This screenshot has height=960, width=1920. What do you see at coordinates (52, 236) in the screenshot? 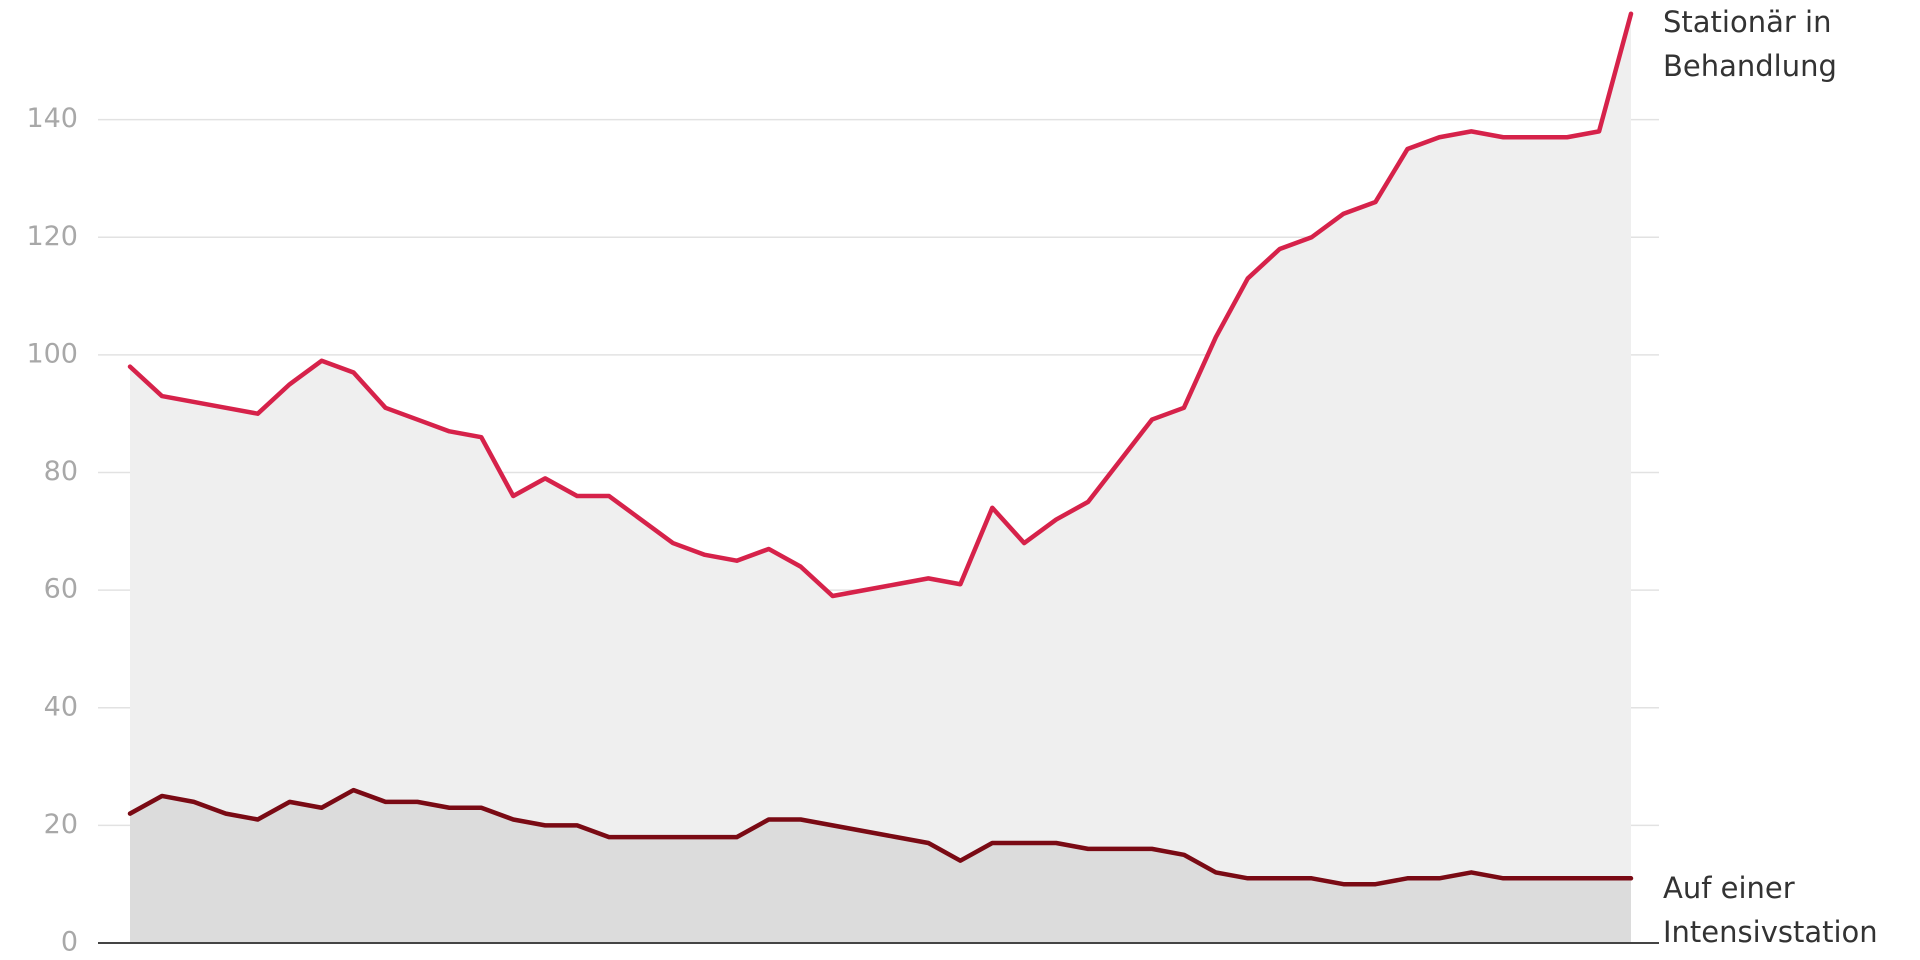
I see `y-tick-label: 120` at bounding box center [52, 236].